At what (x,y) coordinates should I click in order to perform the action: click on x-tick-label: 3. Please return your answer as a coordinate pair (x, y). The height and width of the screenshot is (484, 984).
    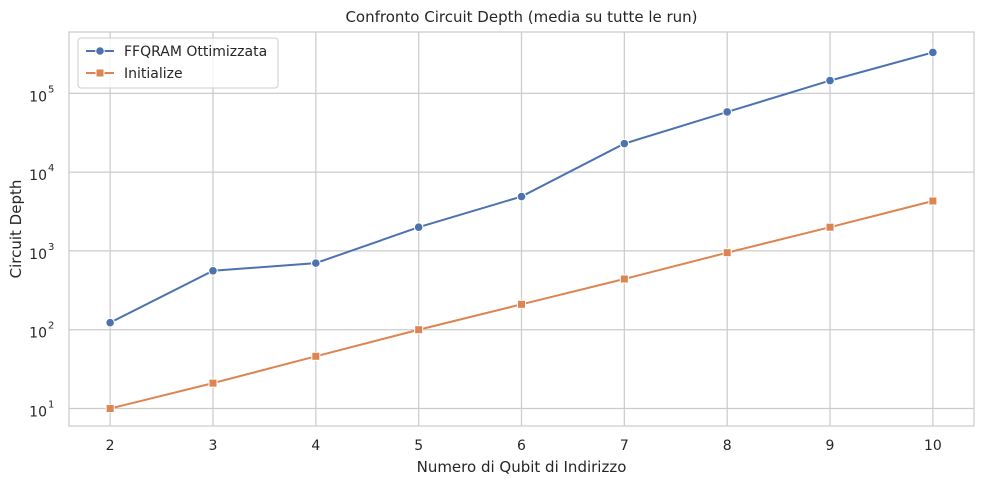
    Looking at the image, I should click on (213, 446).